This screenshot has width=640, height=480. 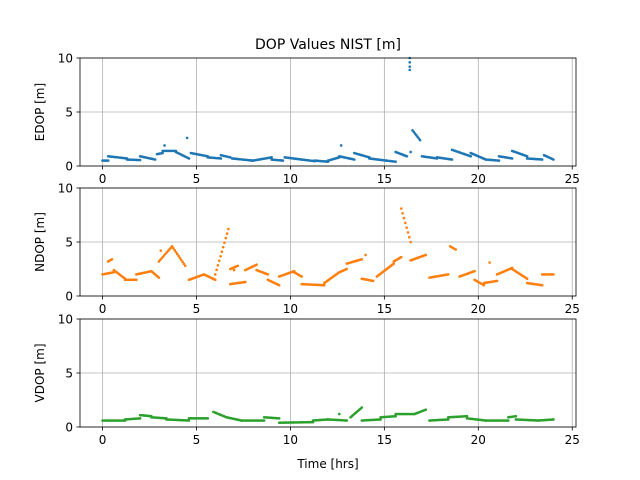 I want to click on edop-y-tick-label: 10, so click(x=65, y=59).